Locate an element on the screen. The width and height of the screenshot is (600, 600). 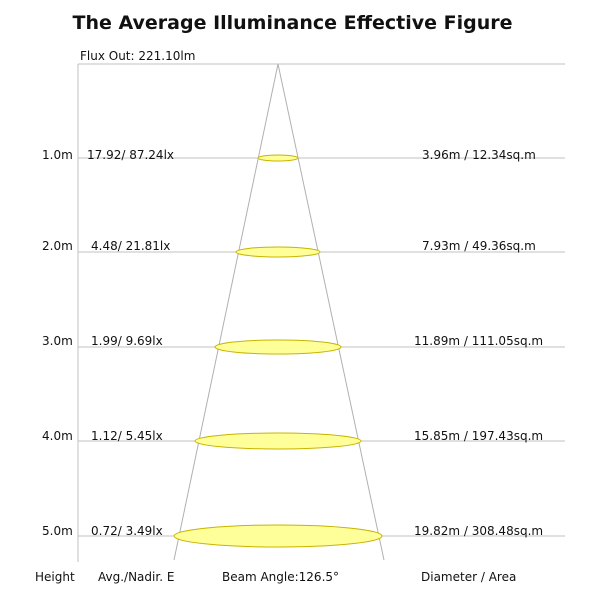
flux-out-label: Flux Out: 221.10lm is located at coordinates (137, 56).